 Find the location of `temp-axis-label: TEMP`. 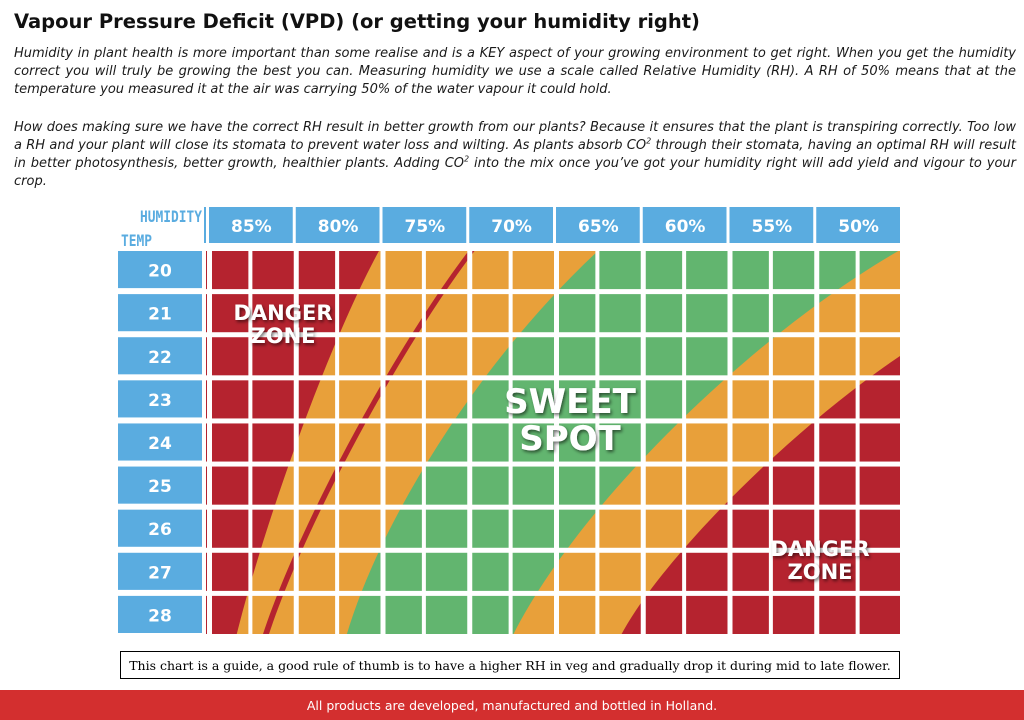

temp-axis-label: TEMP is located at coordinates (136, 241).